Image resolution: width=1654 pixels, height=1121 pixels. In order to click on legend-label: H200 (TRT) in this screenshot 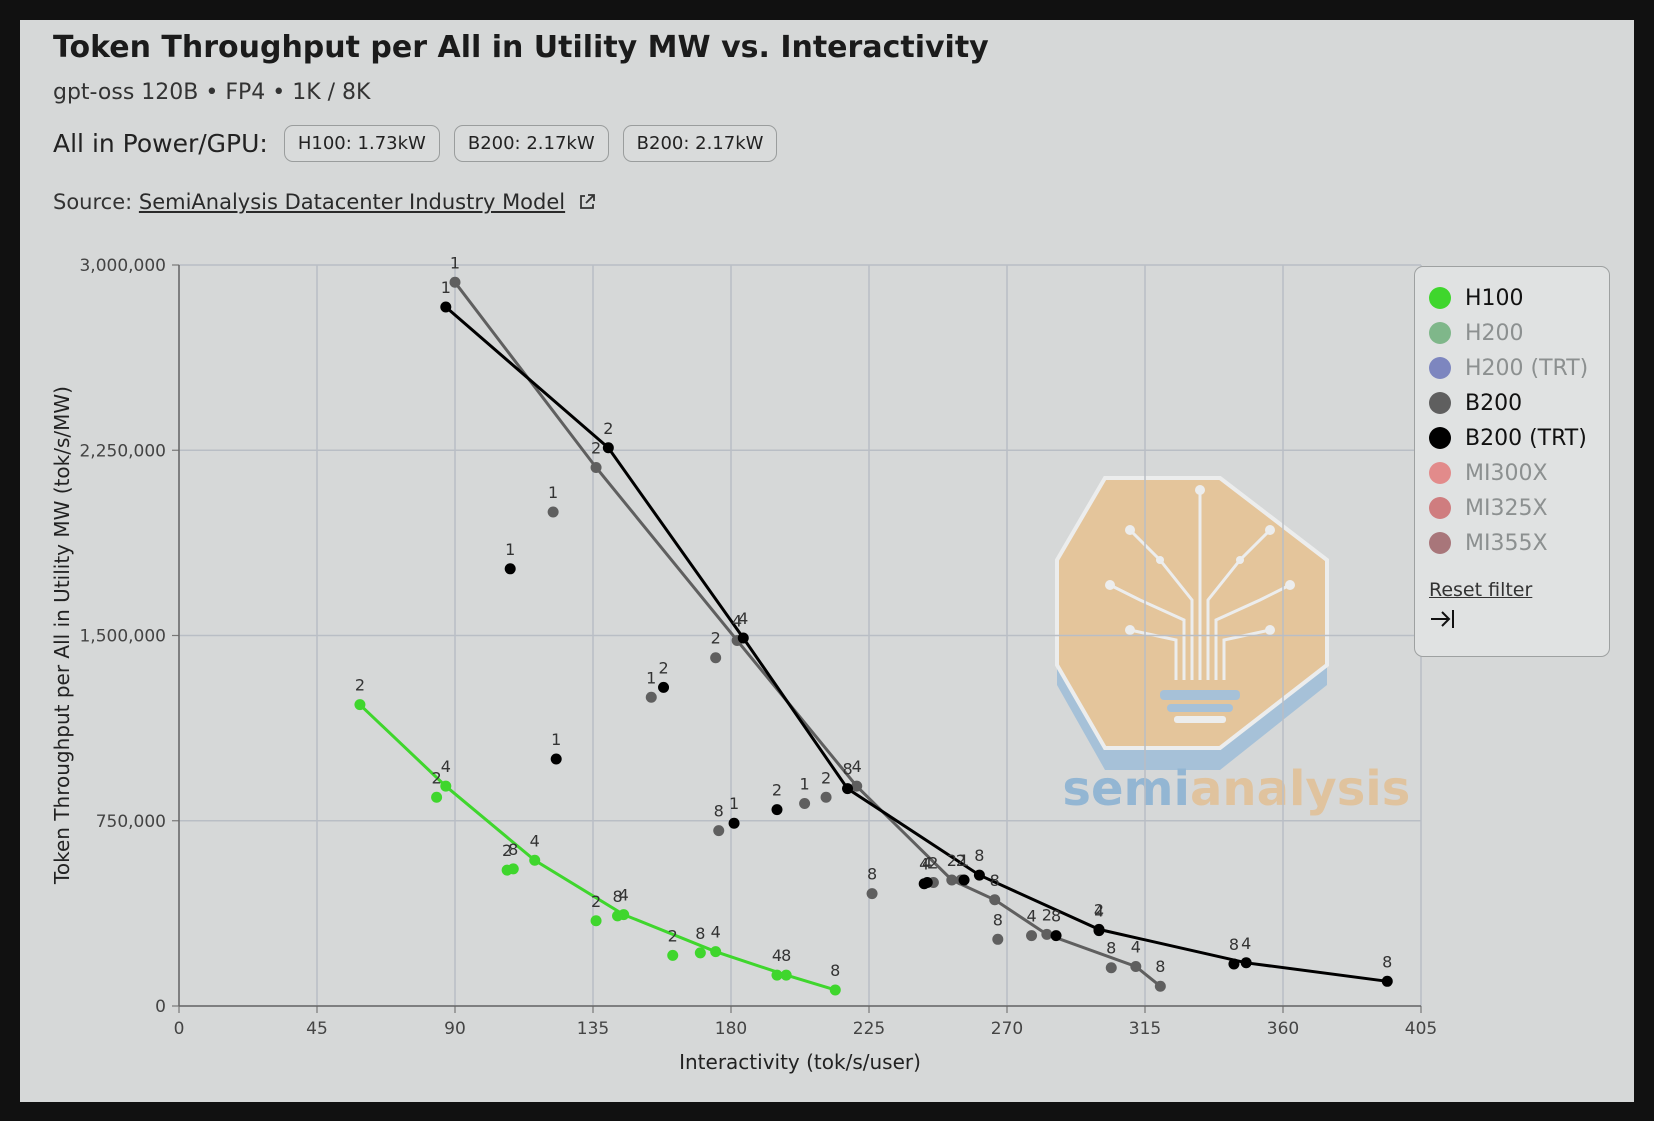, I will do `click(1527, 368)`.